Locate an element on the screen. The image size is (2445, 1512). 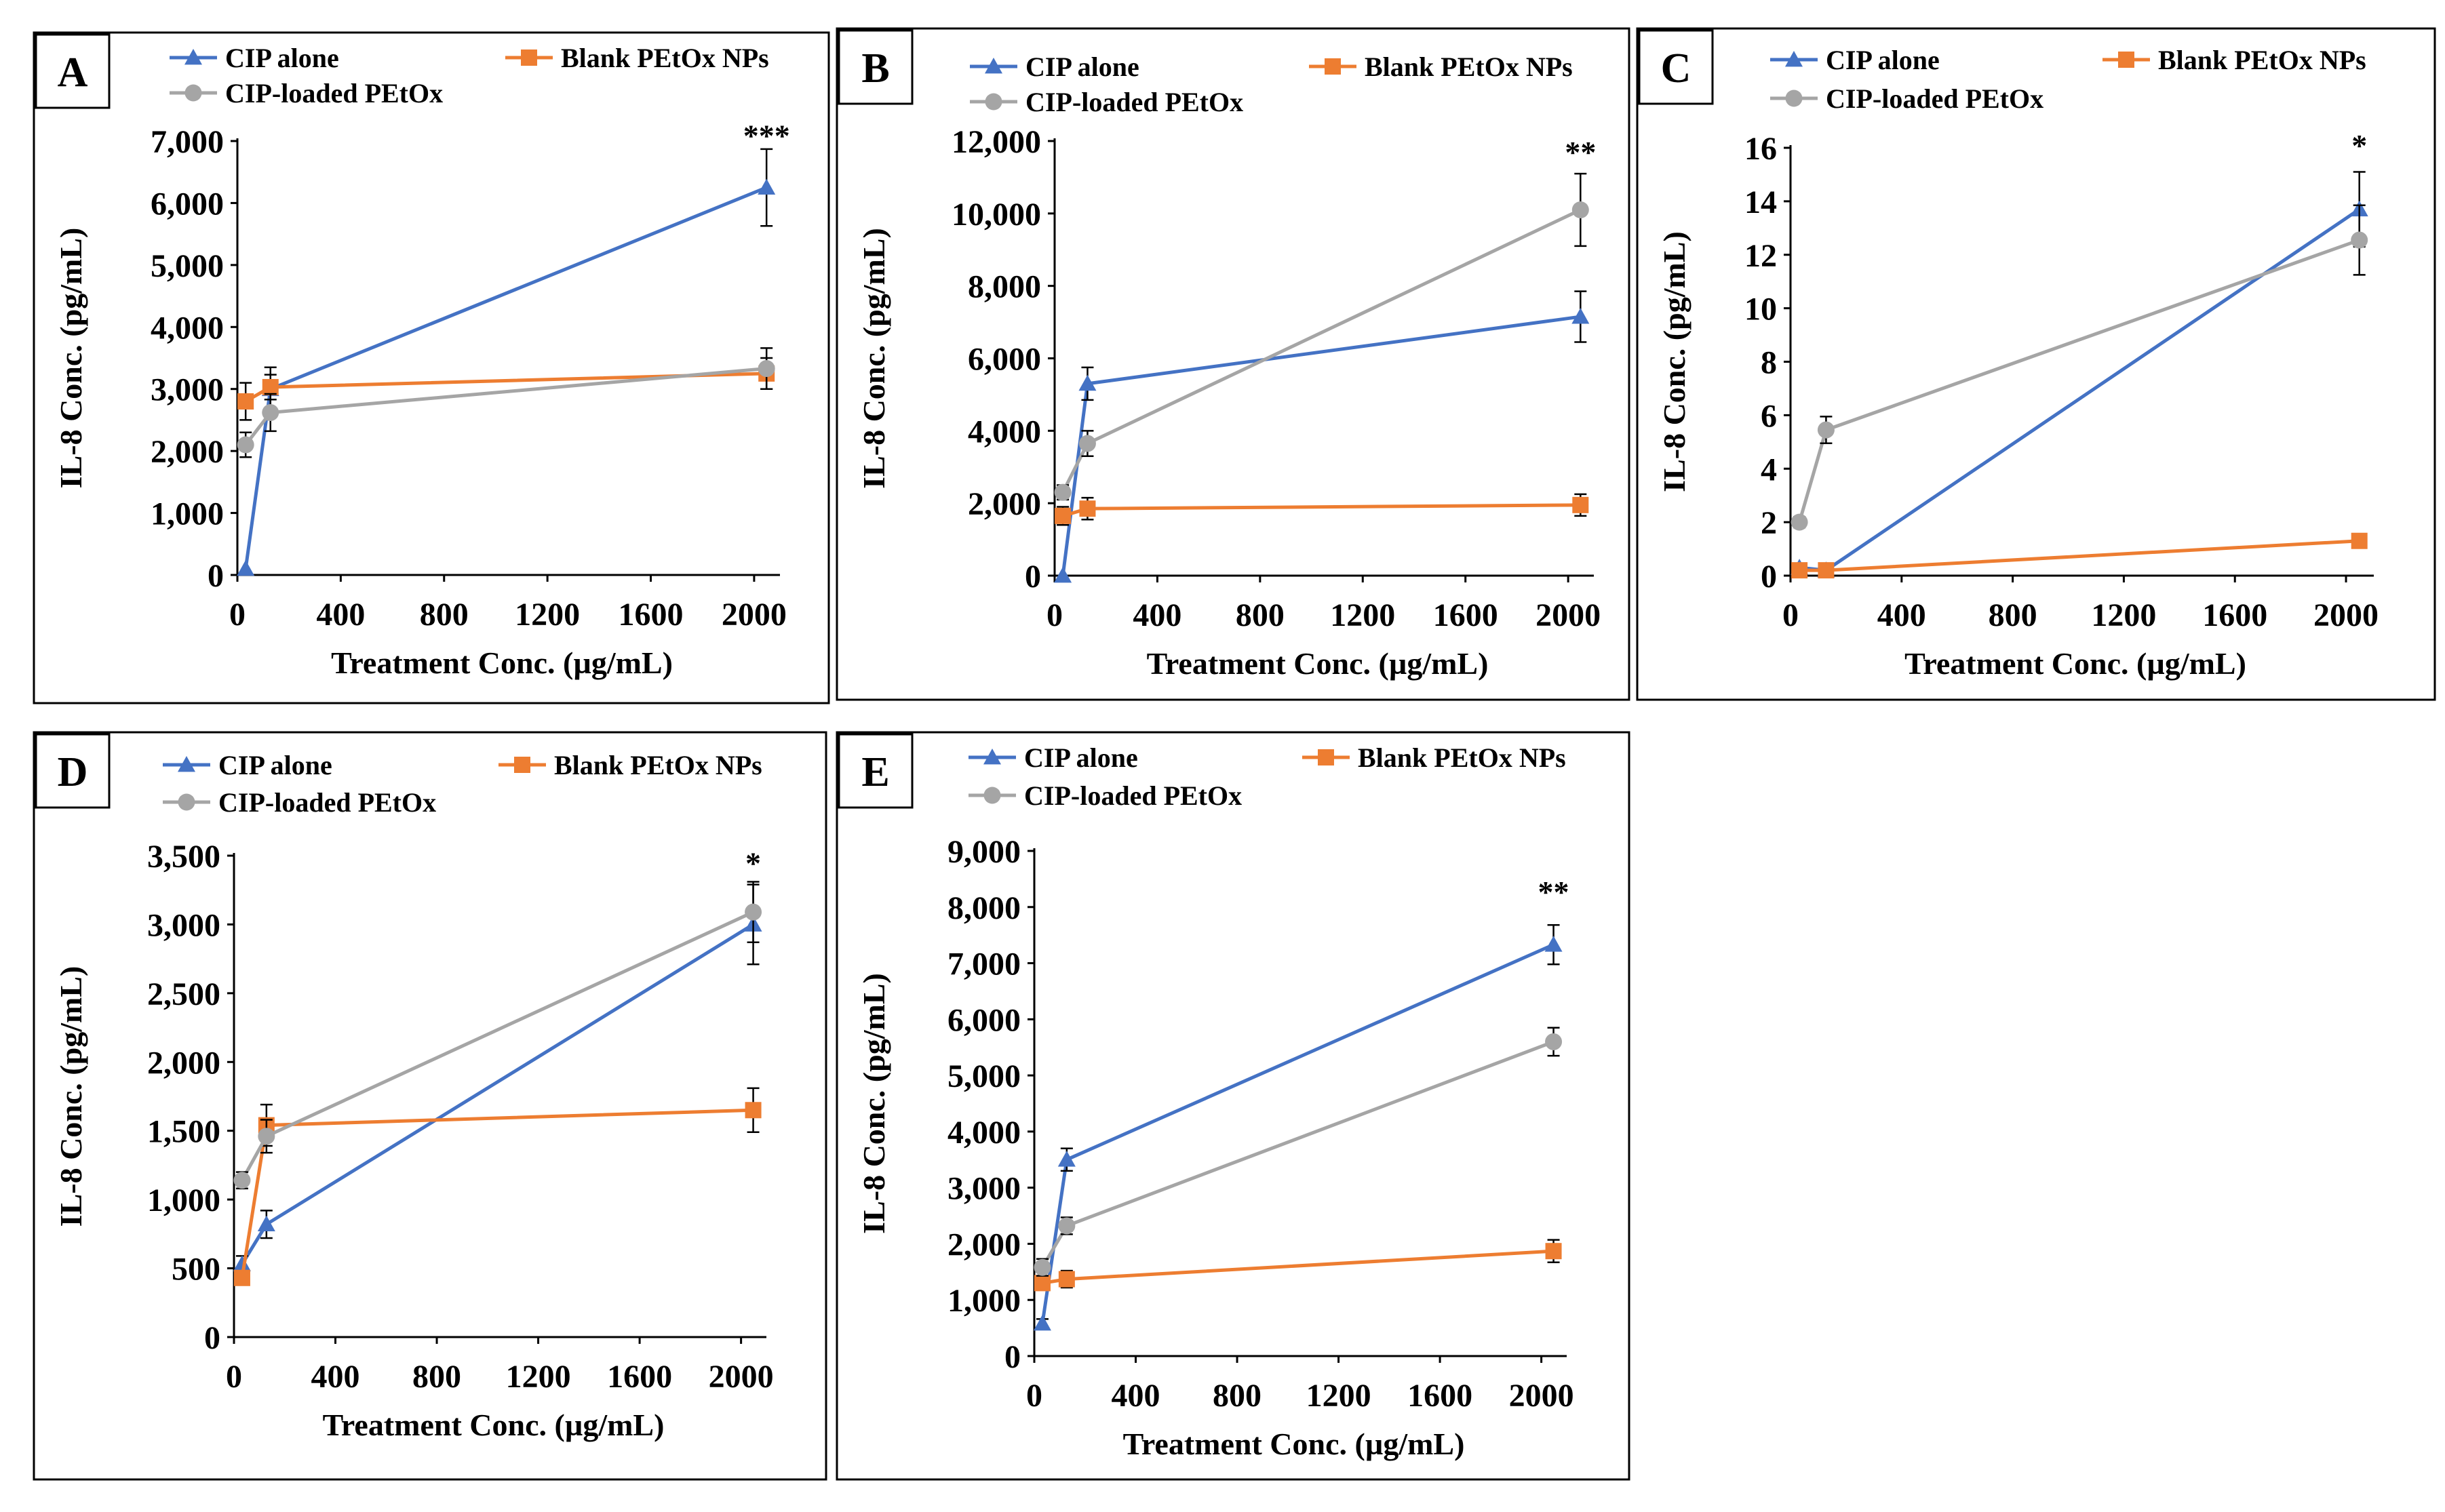
y-tick-label: 4,000 is located at coordinates (188, 328).